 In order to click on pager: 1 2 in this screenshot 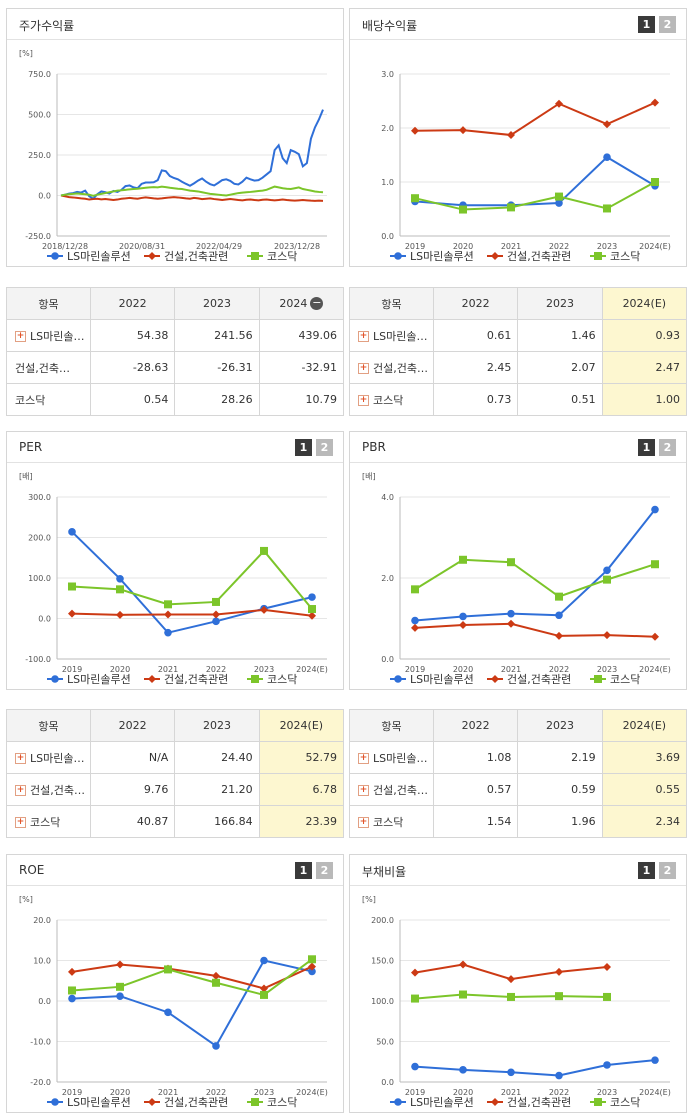, I will do `click(314, 447)`.